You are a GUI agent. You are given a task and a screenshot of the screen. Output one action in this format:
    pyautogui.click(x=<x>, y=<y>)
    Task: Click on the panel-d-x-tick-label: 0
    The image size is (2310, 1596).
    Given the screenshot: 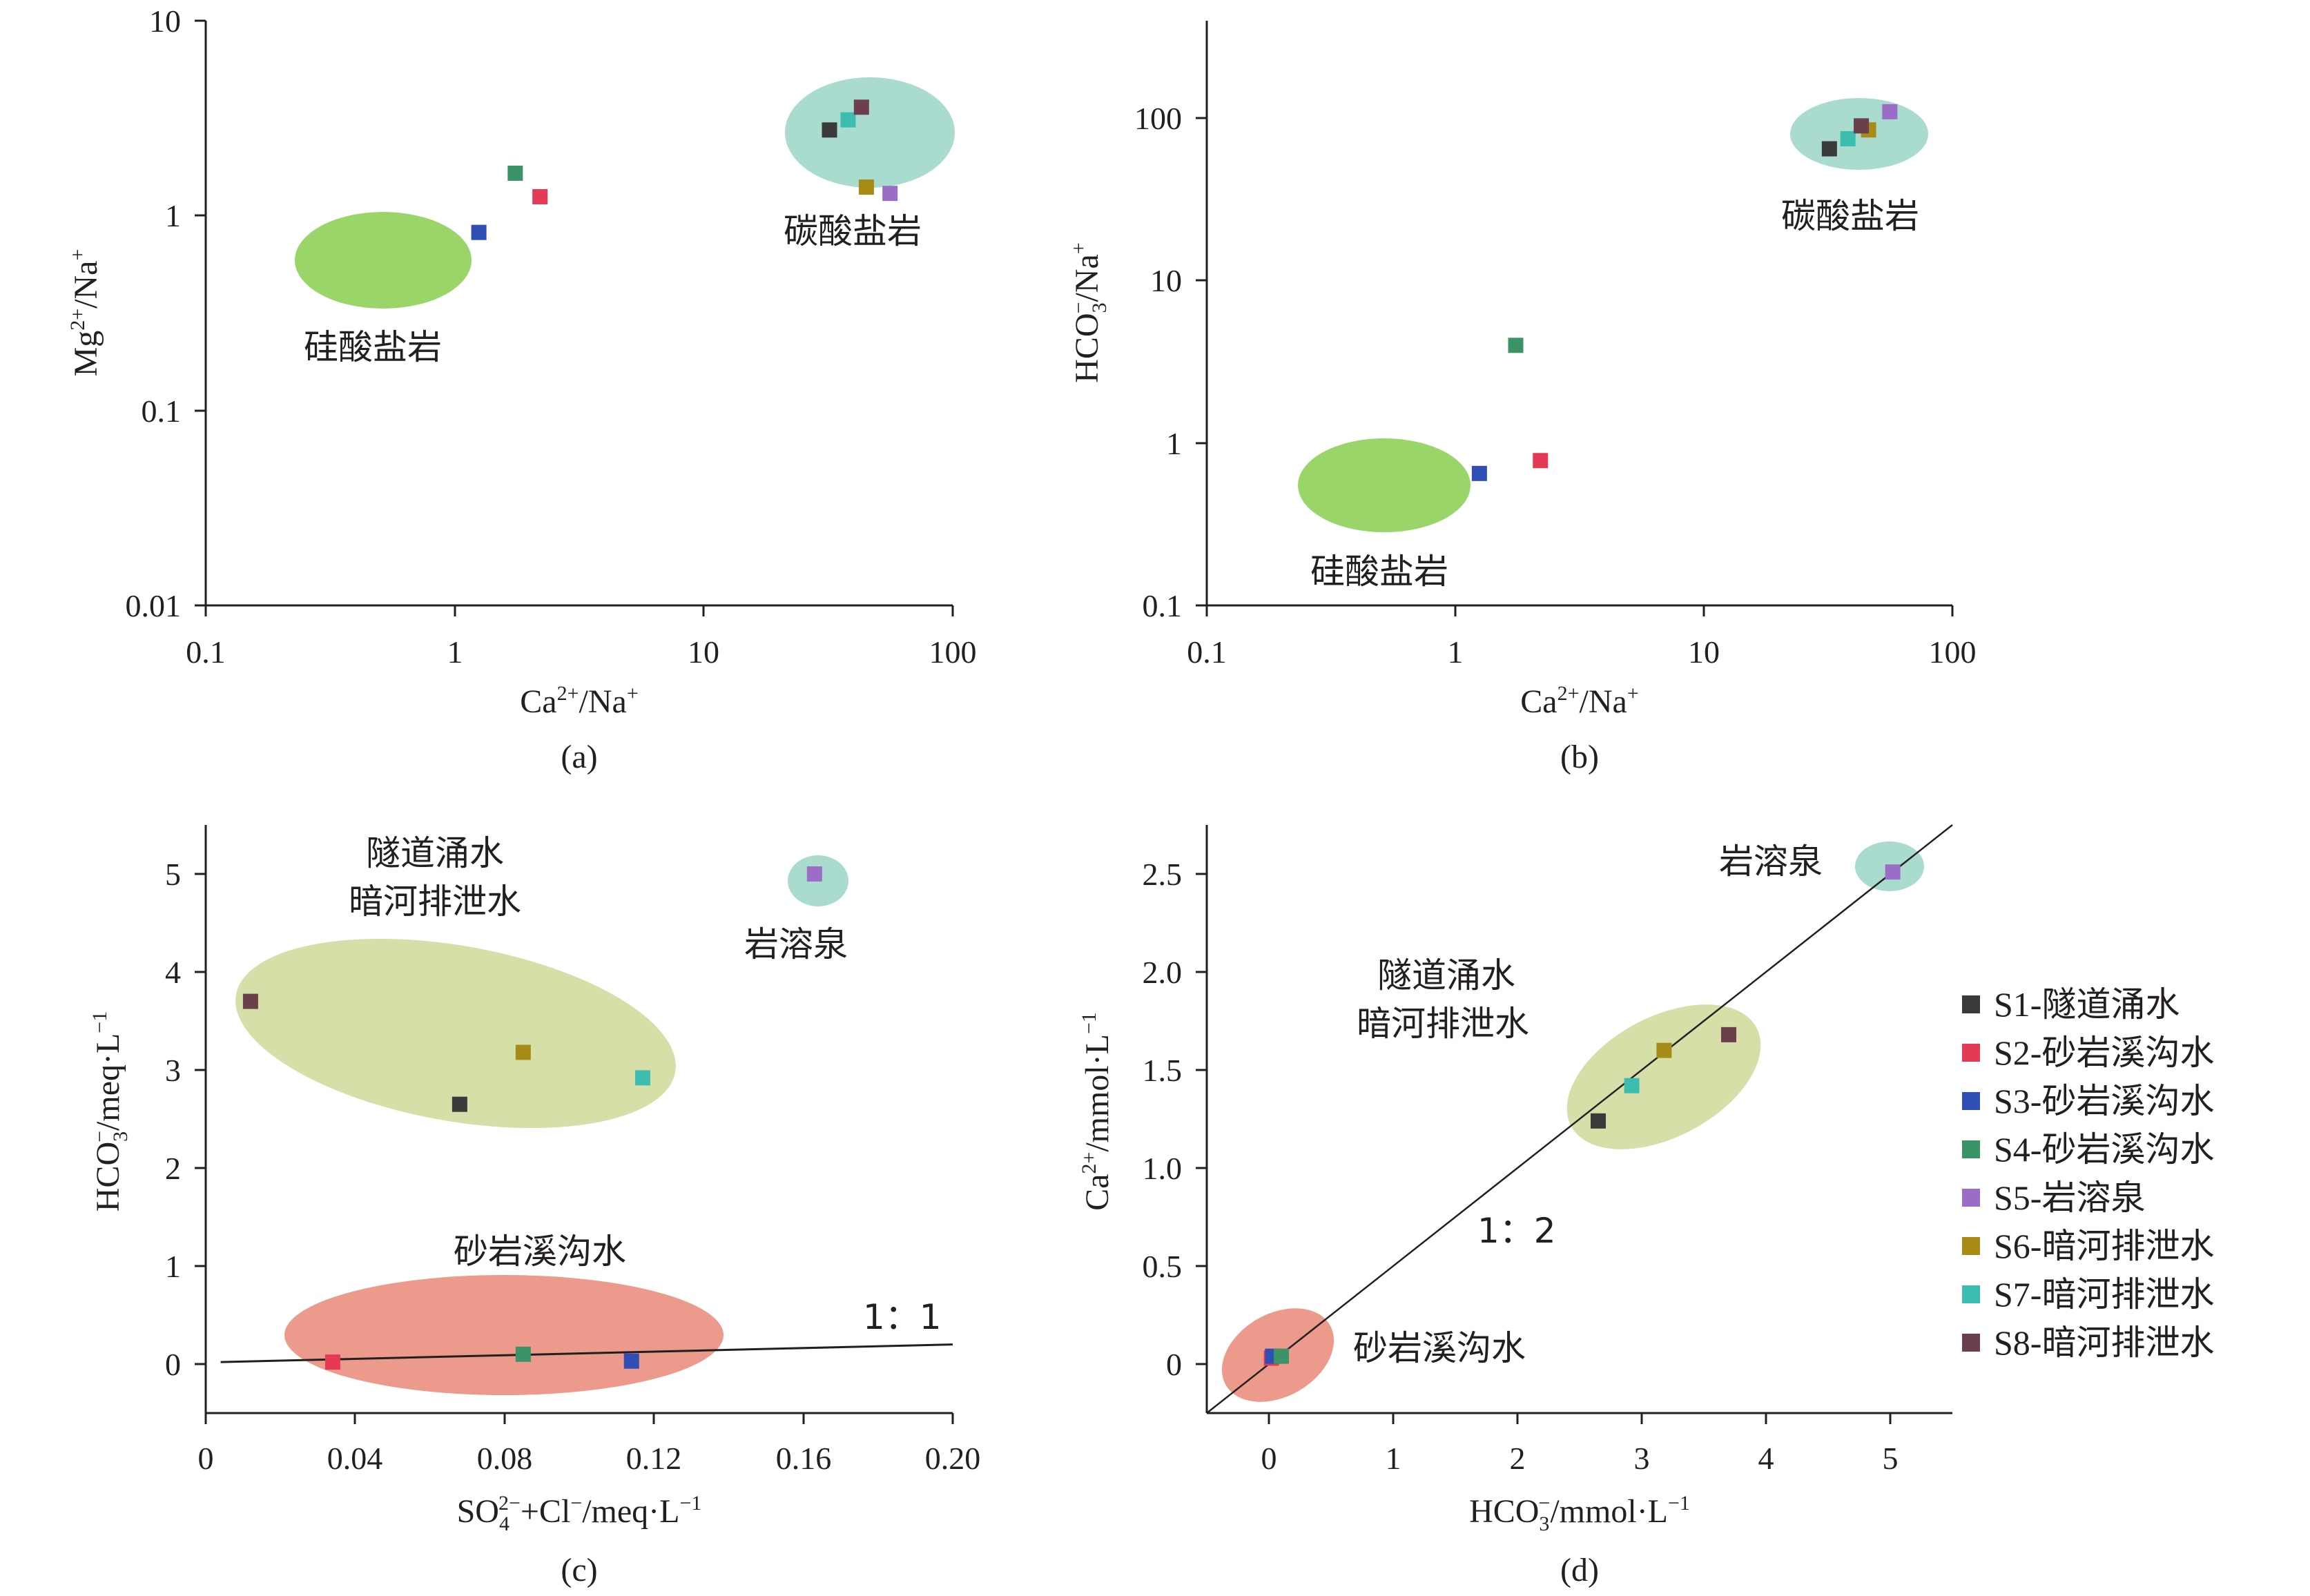 What is the action you would take?
    pyautogui.click(x=1269, y=1458)
    